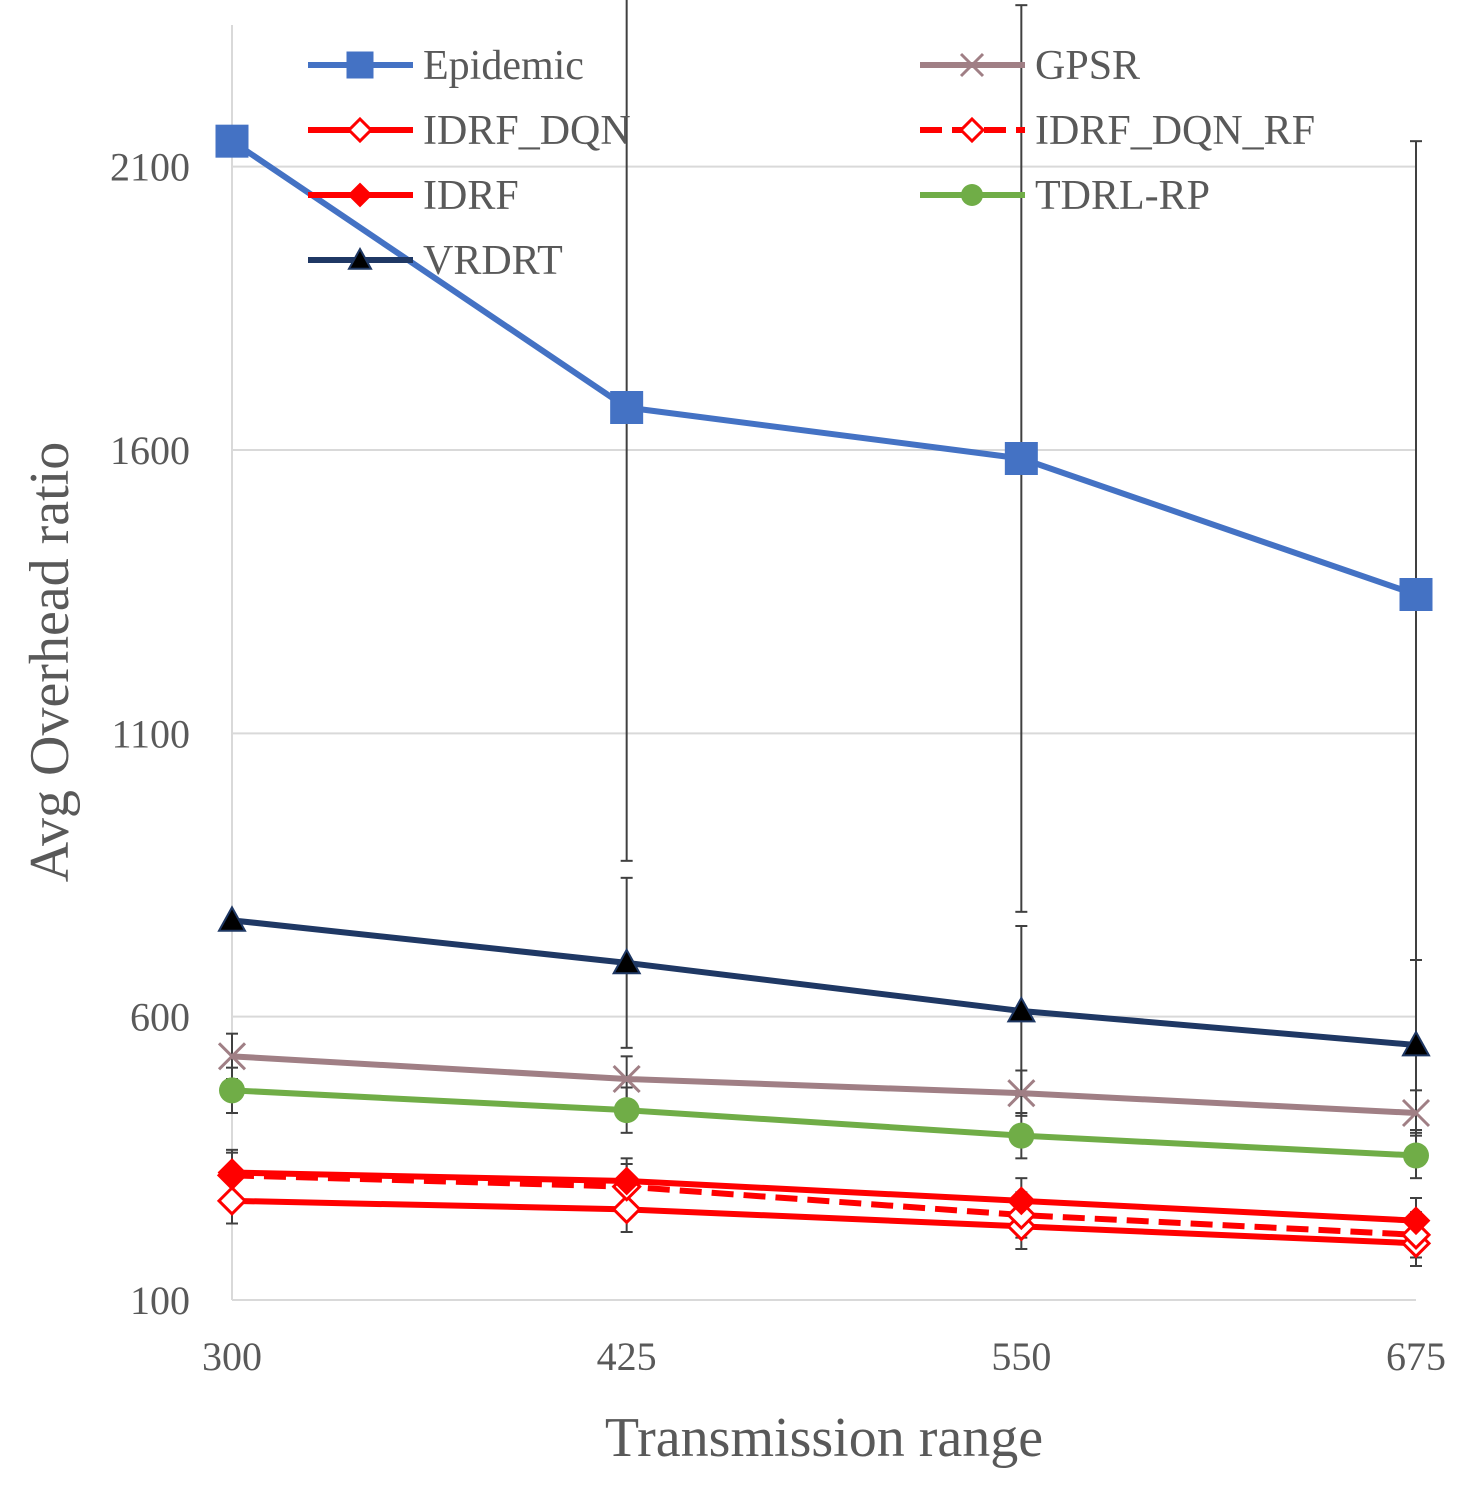 The image size is (1465, 1486). I want to click on legend-item-idrf-dqn-rf: IDRF_DQN_RF, so click(1117, 131).